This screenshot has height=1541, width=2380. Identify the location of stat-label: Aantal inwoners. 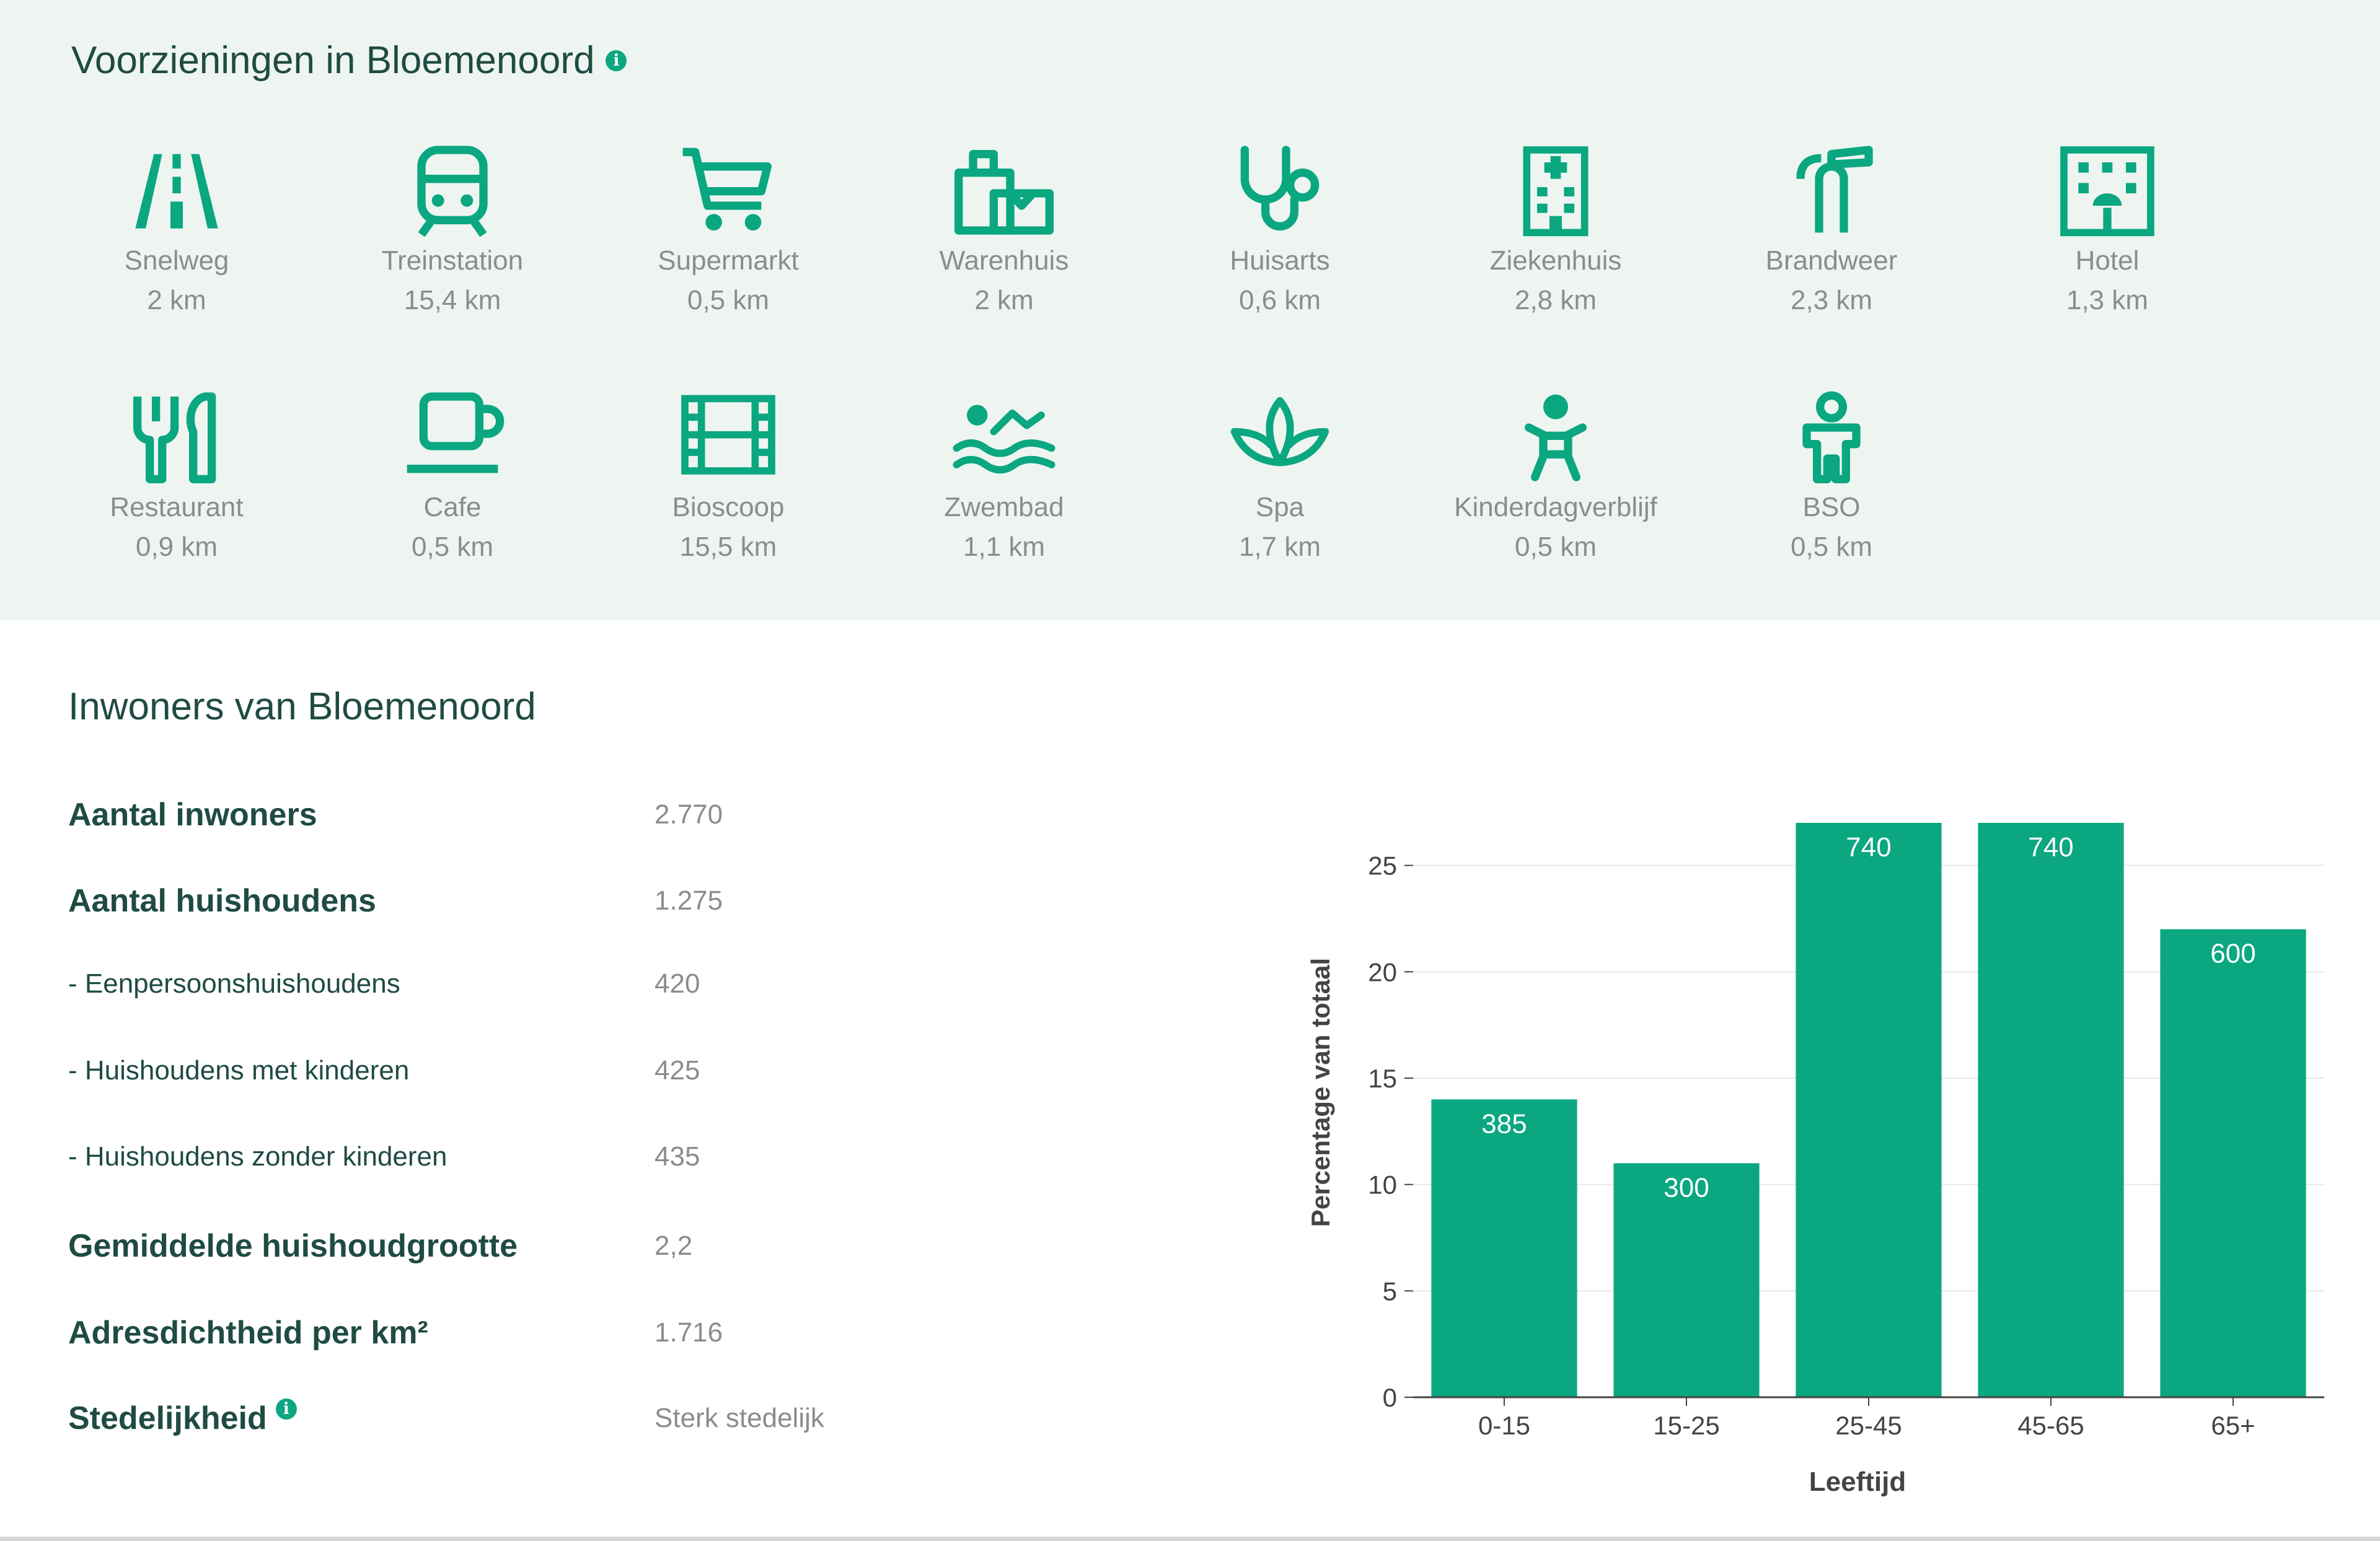
(192, 815).